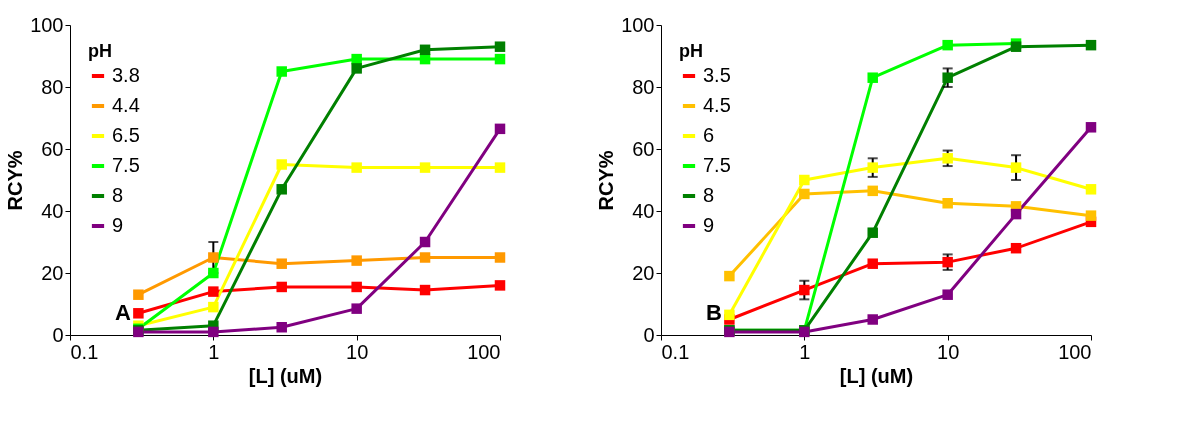 This screenshot has width=1181, height=428. Describe the element at coordinates (717, 105) in the screenshot. I see `legend-label: 4.5` at that location.